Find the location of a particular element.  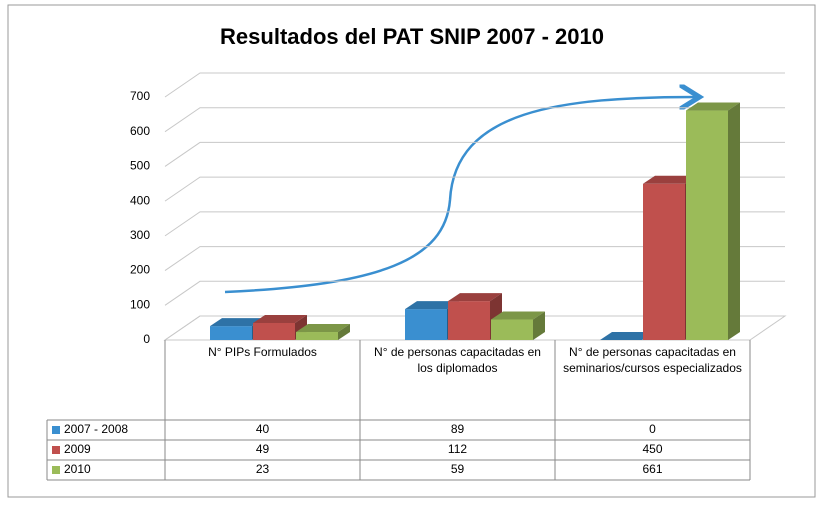

table-value: 661 is located at coordinates (652, 469).